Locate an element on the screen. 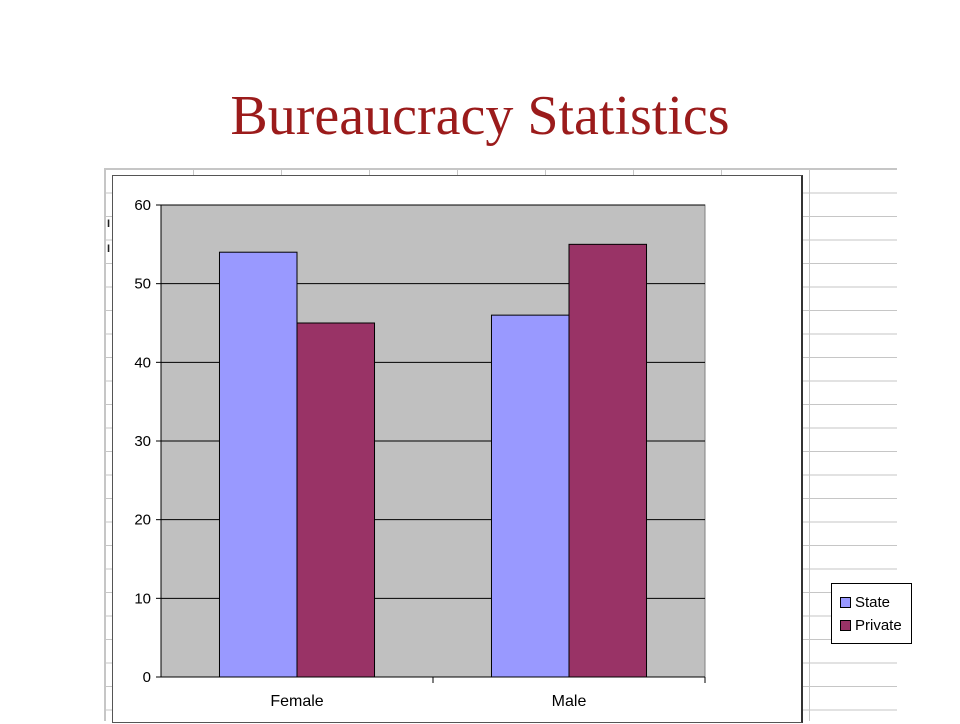 The height and width of the screenshot is (724, 960). slide-title: Bureaucracy Statistics is located at coordinates (480, 116).